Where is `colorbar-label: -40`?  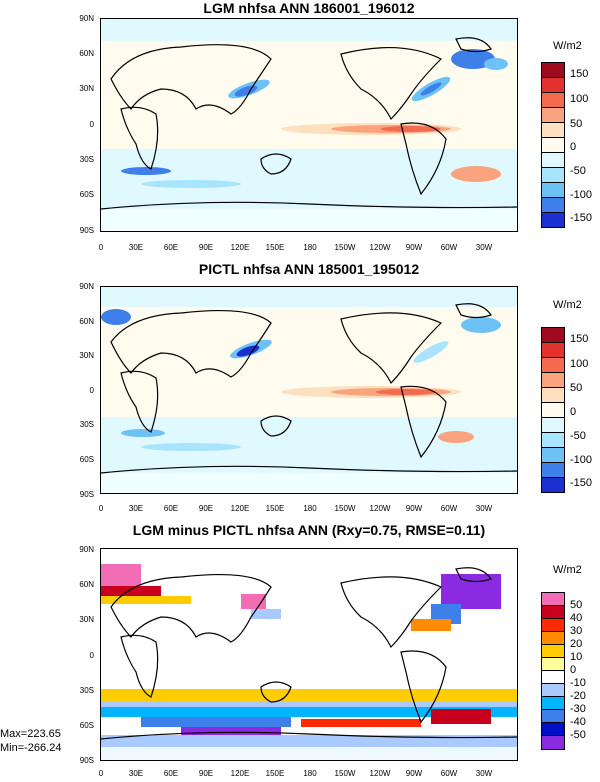 colorbar-label: -40 is located at coordinates (578, 722).